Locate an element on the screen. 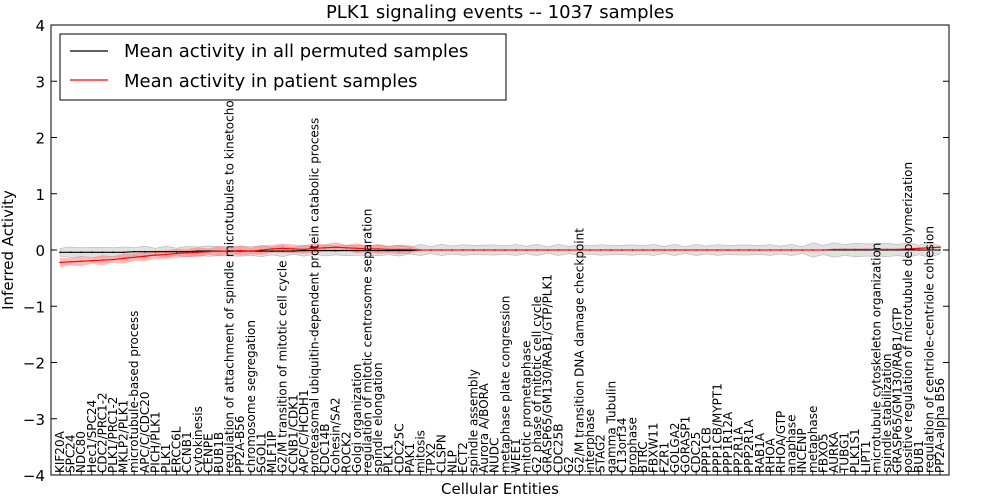  x-tick-label: C13orf34 is located at coordinates (622, 445).